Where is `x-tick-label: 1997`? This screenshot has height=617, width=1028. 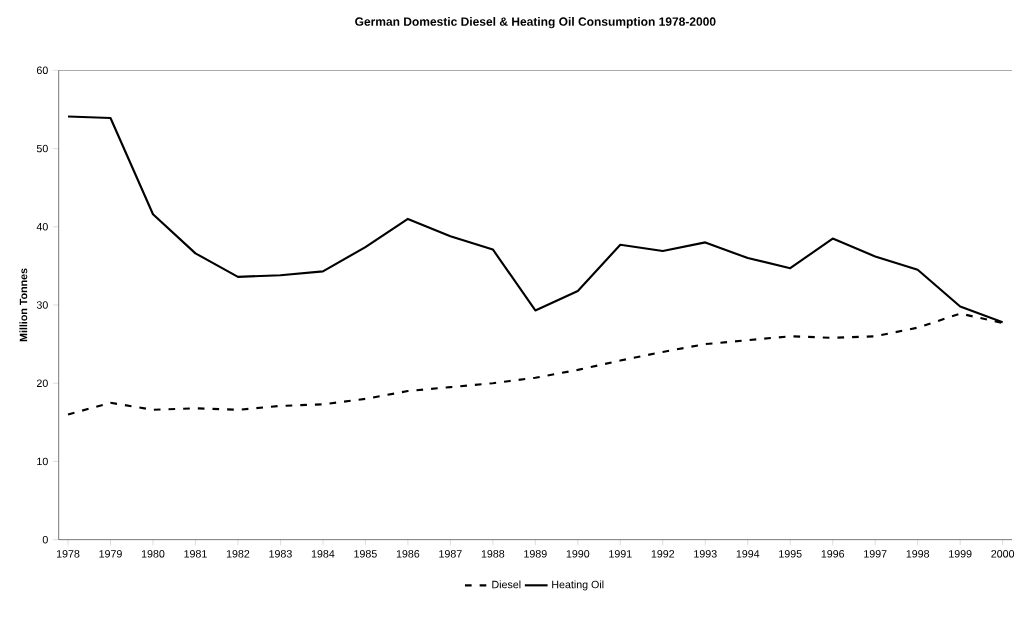 x-tick-label: 1997 is located at coordinates (875, 554).